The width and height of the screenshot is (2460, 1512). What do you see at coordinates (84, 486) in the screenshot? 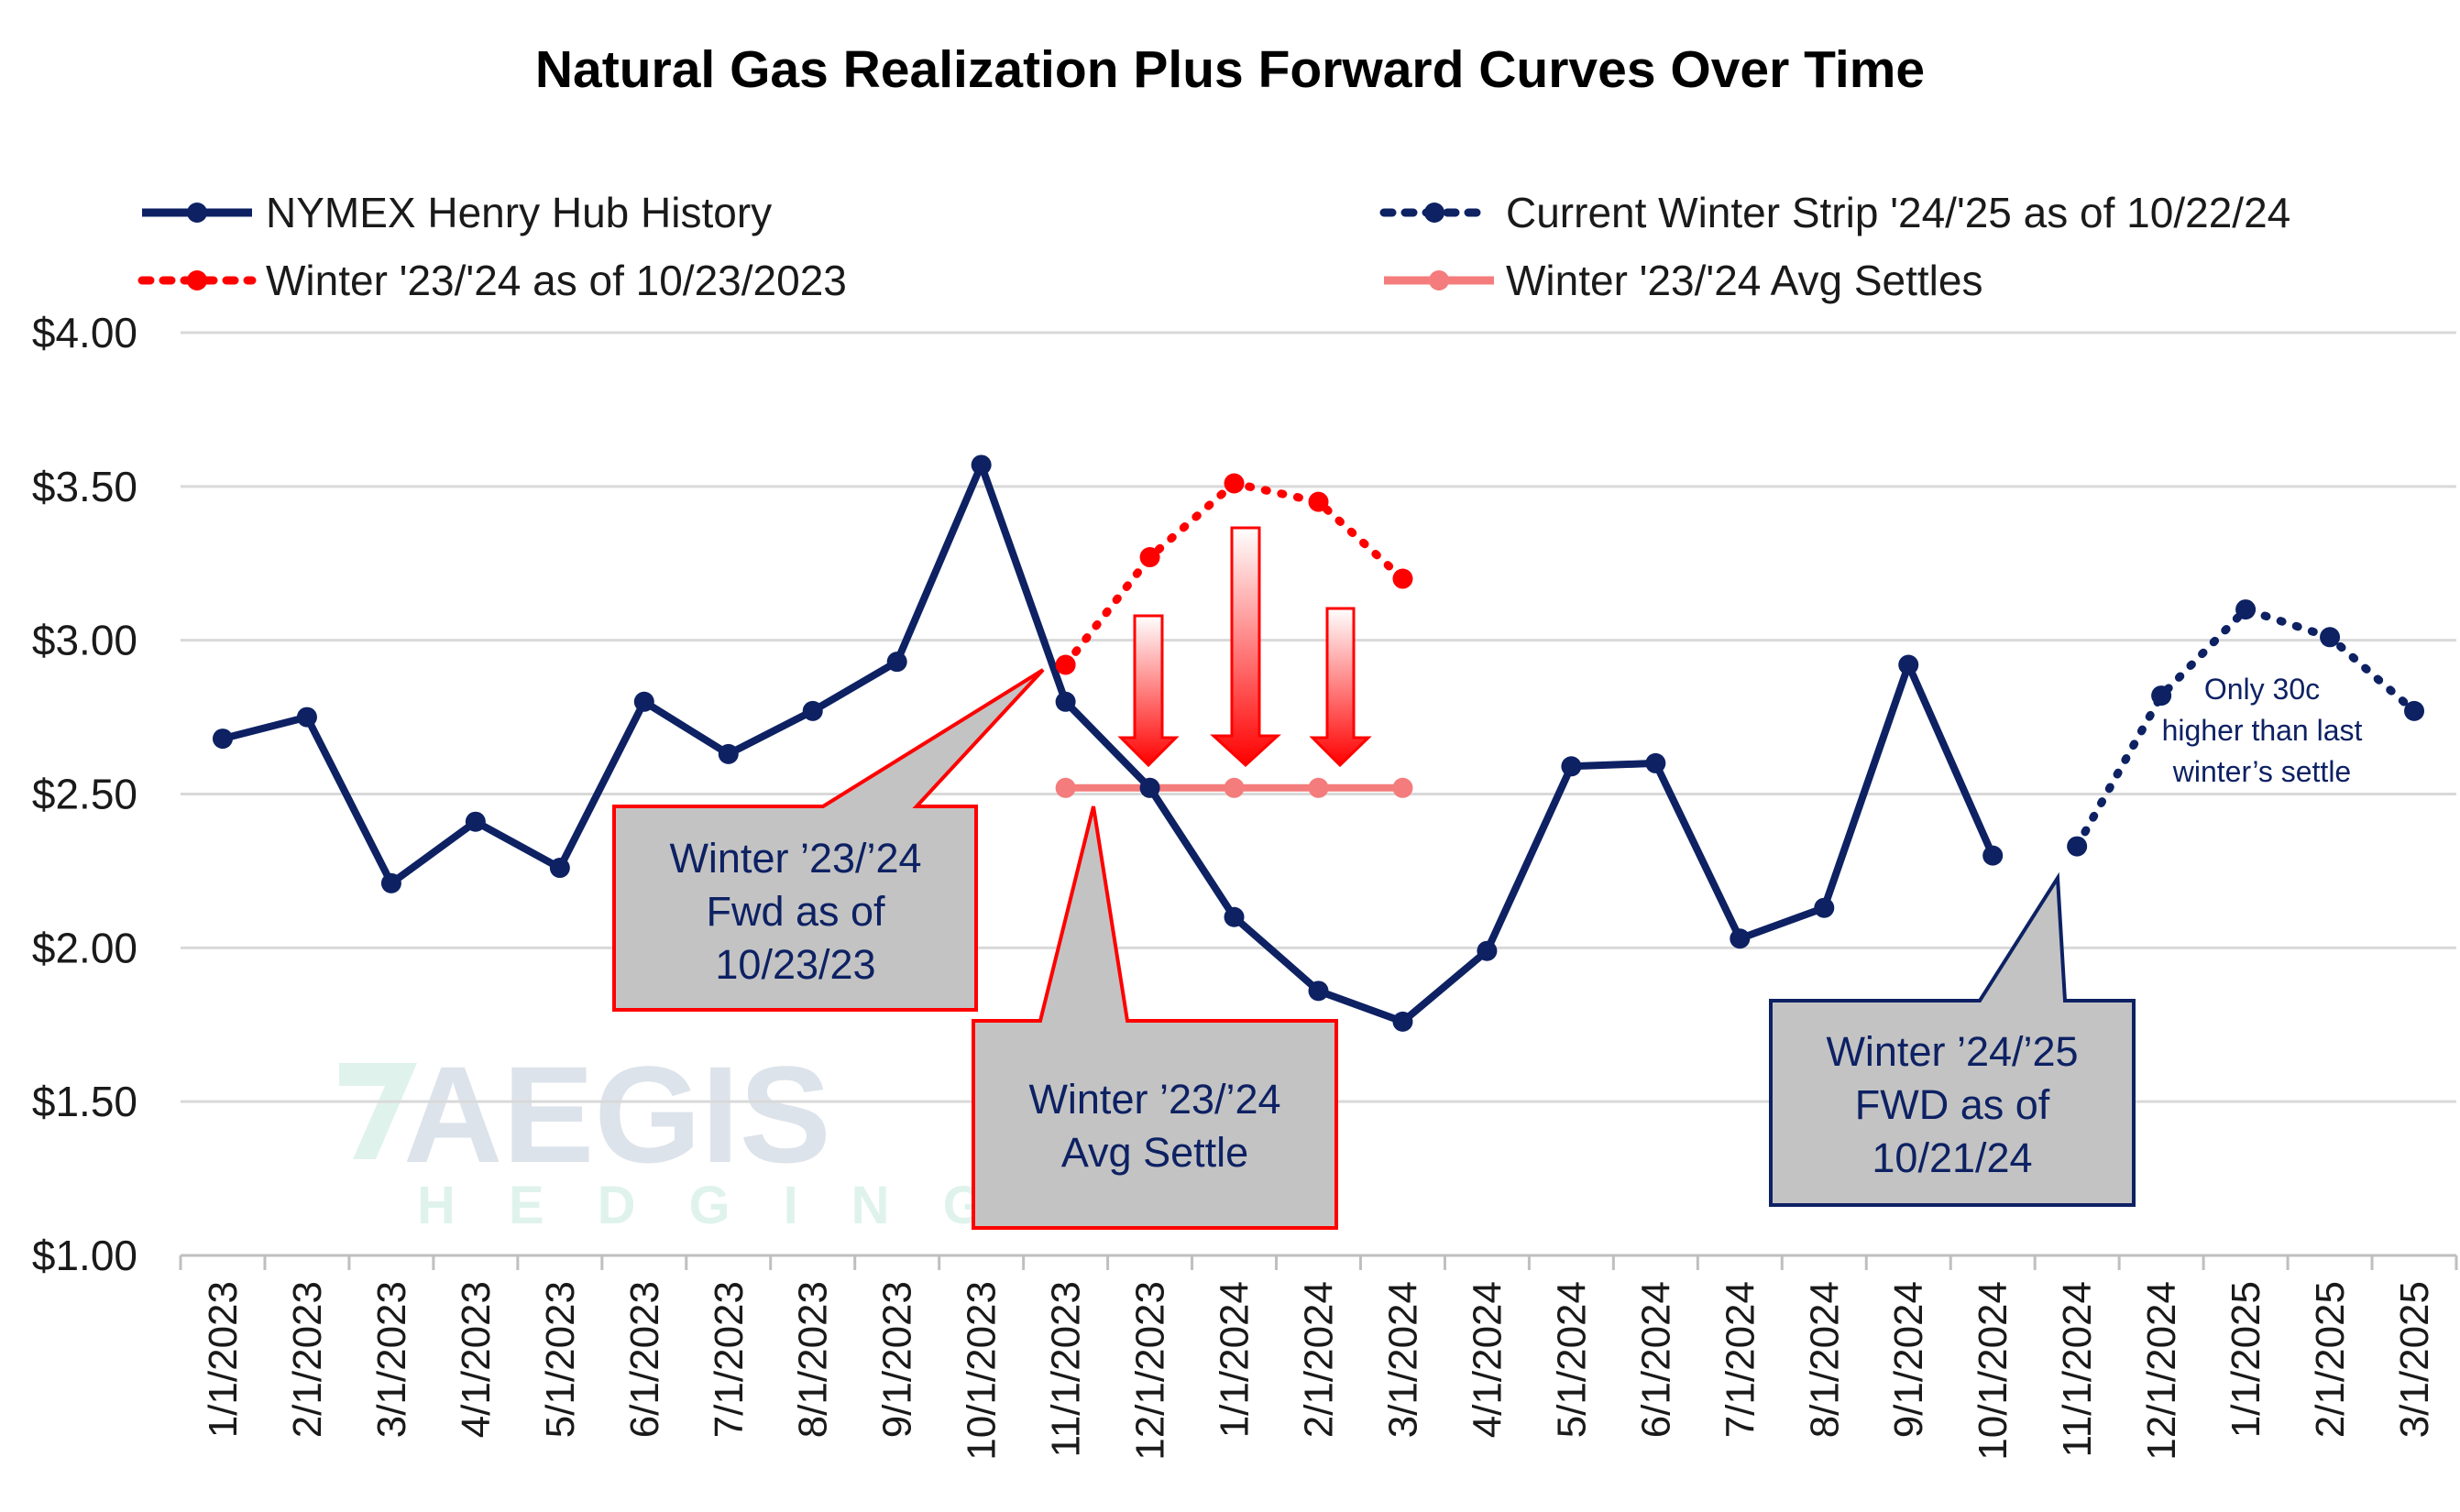
I see `y-tick-label: $3.50` at bounding box center [84, 486].